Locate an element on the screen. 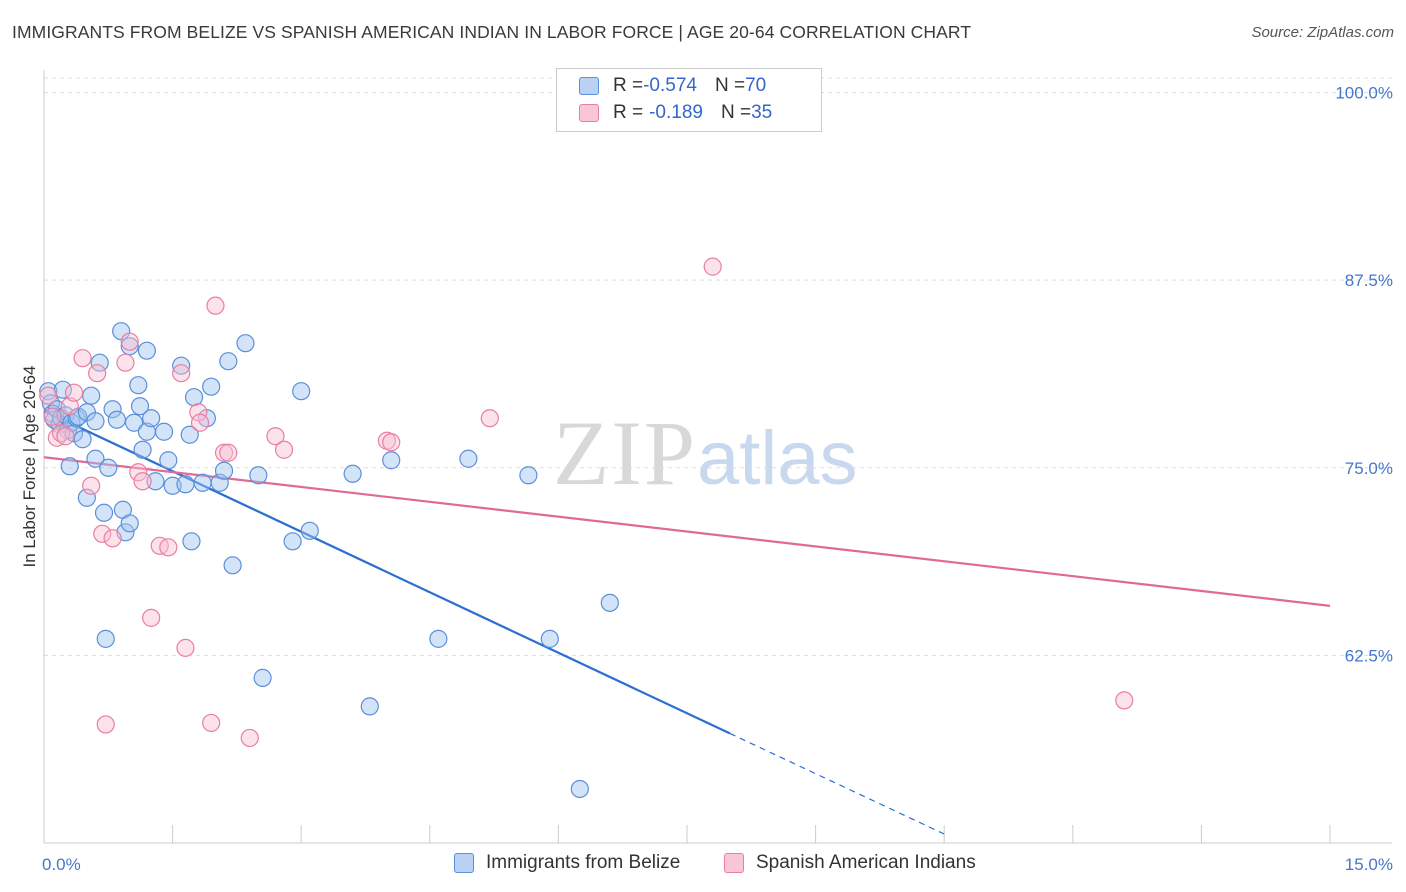 The image size is (1406, 892). legend-row-spanish: R = -0.189 N = 35 is located at coordinates (675, 113).